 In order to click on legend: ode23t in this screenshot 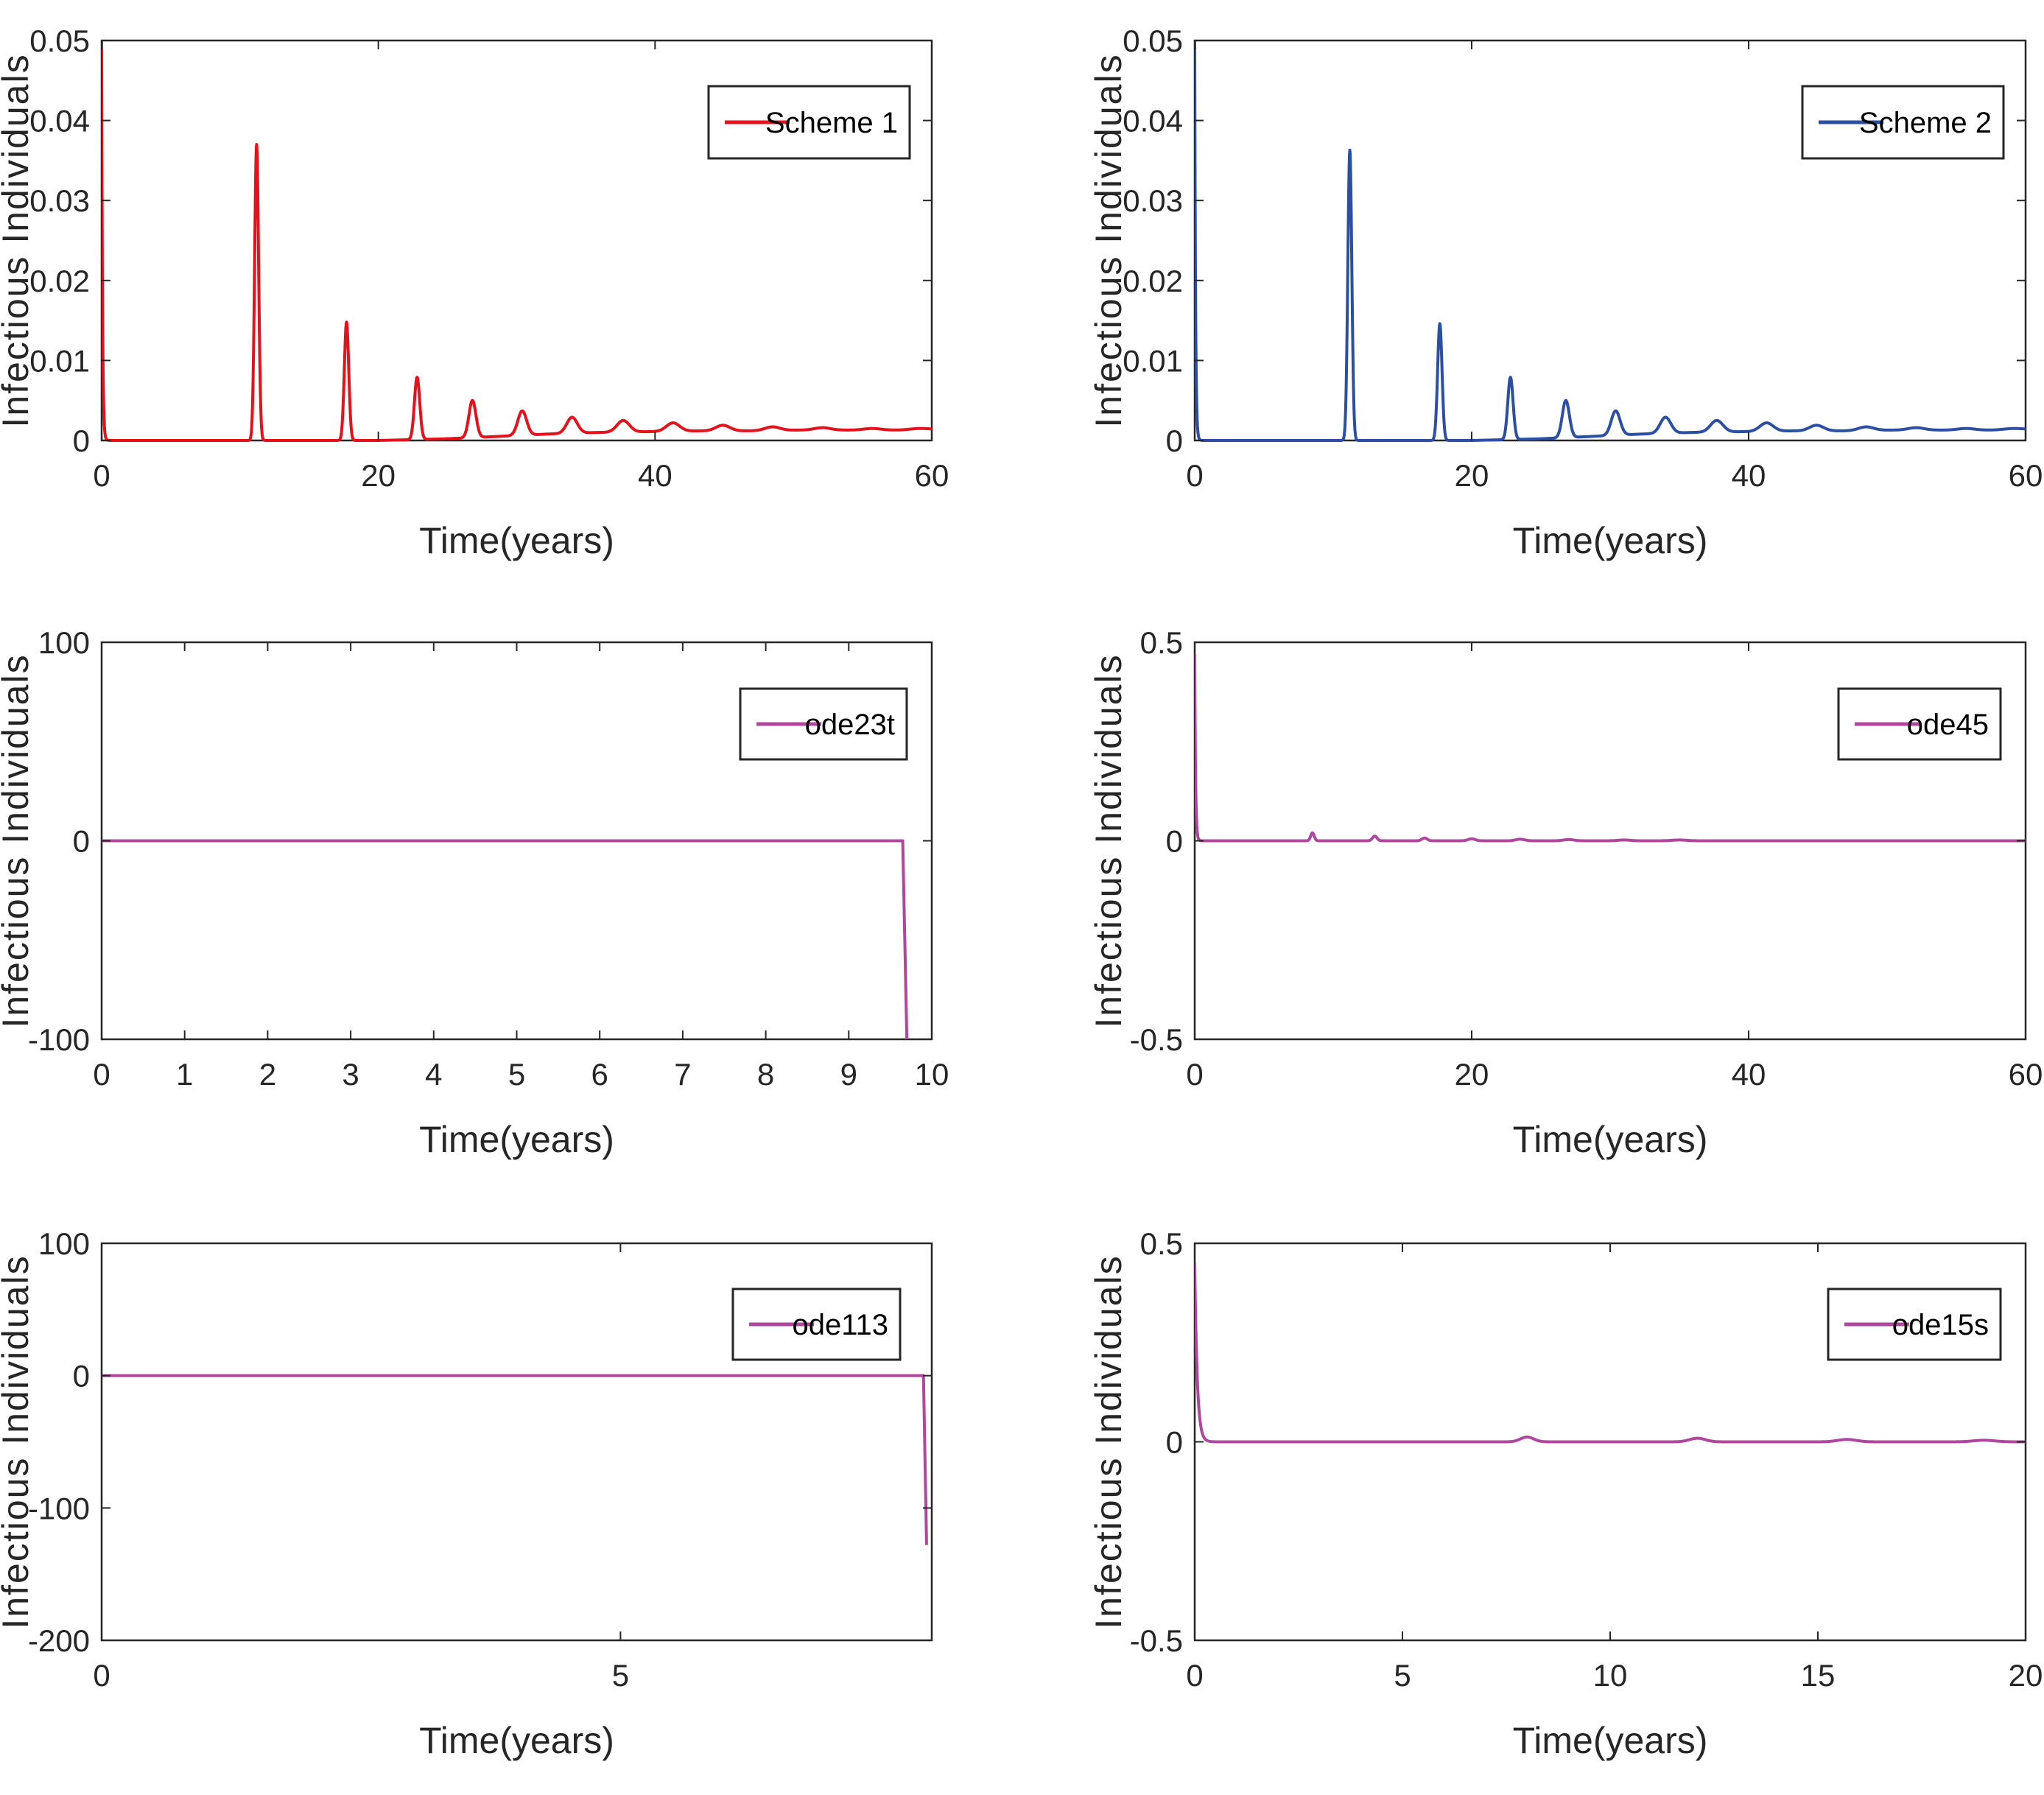, I will do `click(824, 724)`.